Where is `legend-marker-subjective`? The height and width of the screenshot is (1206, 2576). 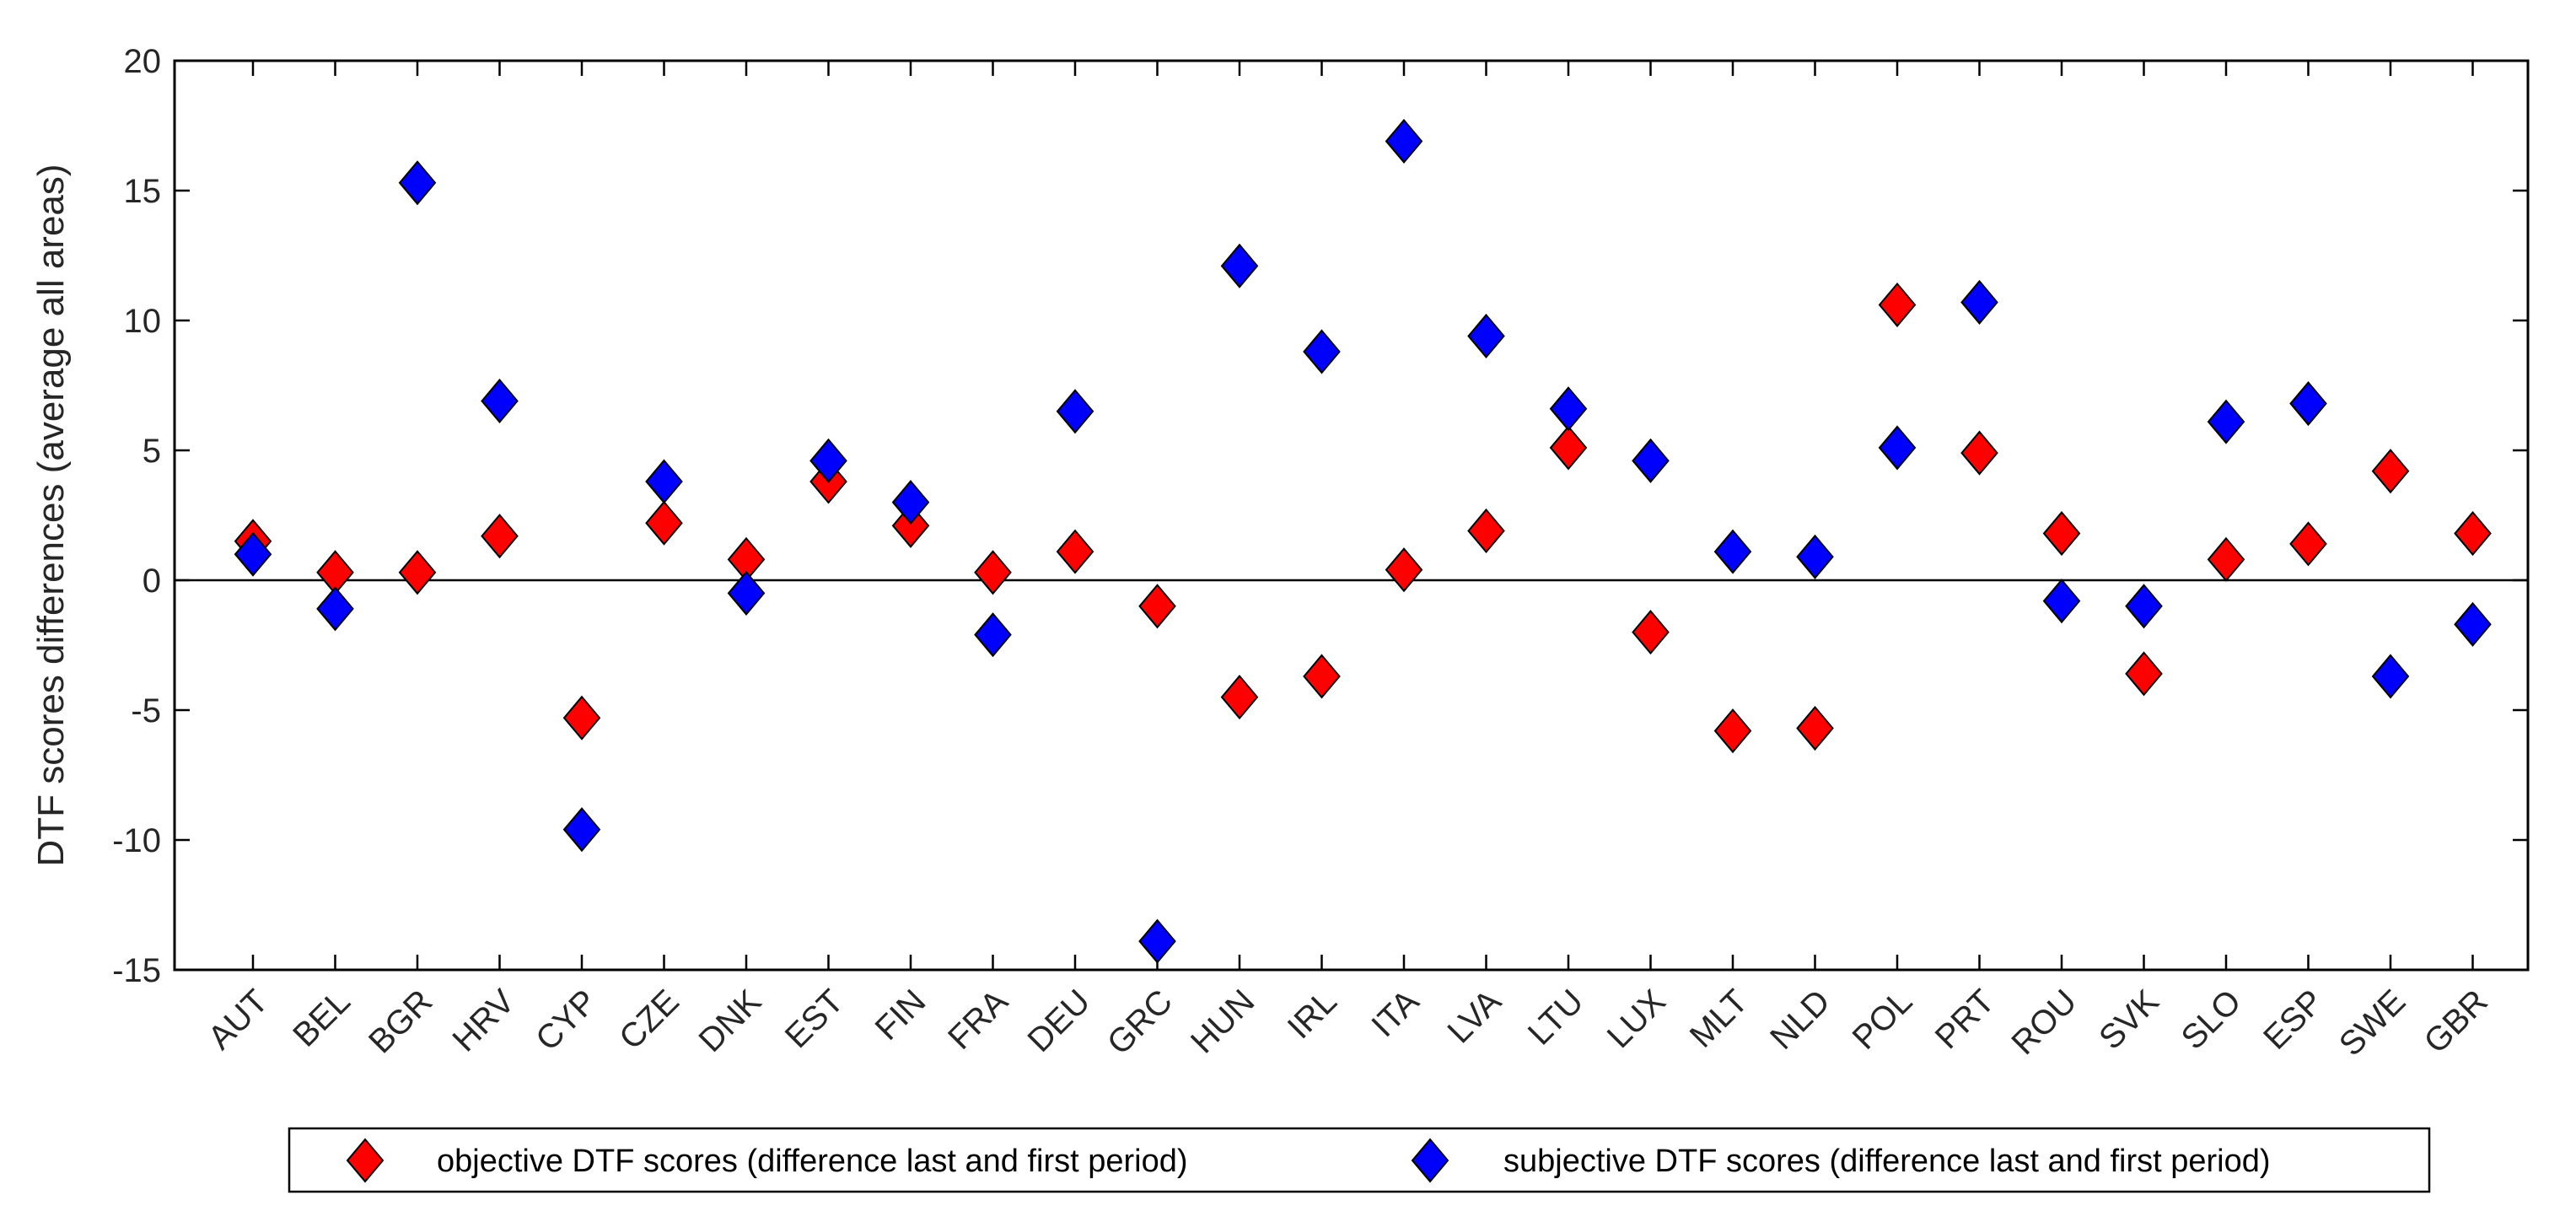
legend-marker-subjective is located at coordinates (1430, 1160).